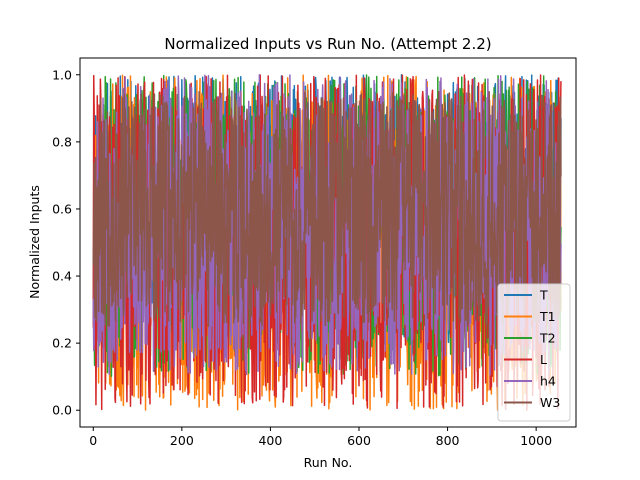 The image size is (640, 480). What do you see at coordinates (66, 242) in the screenshot?
I see `y-axis: 0.0 0.2 0.4 0.6 0.8 1.0` at bounding box center [66, 242].